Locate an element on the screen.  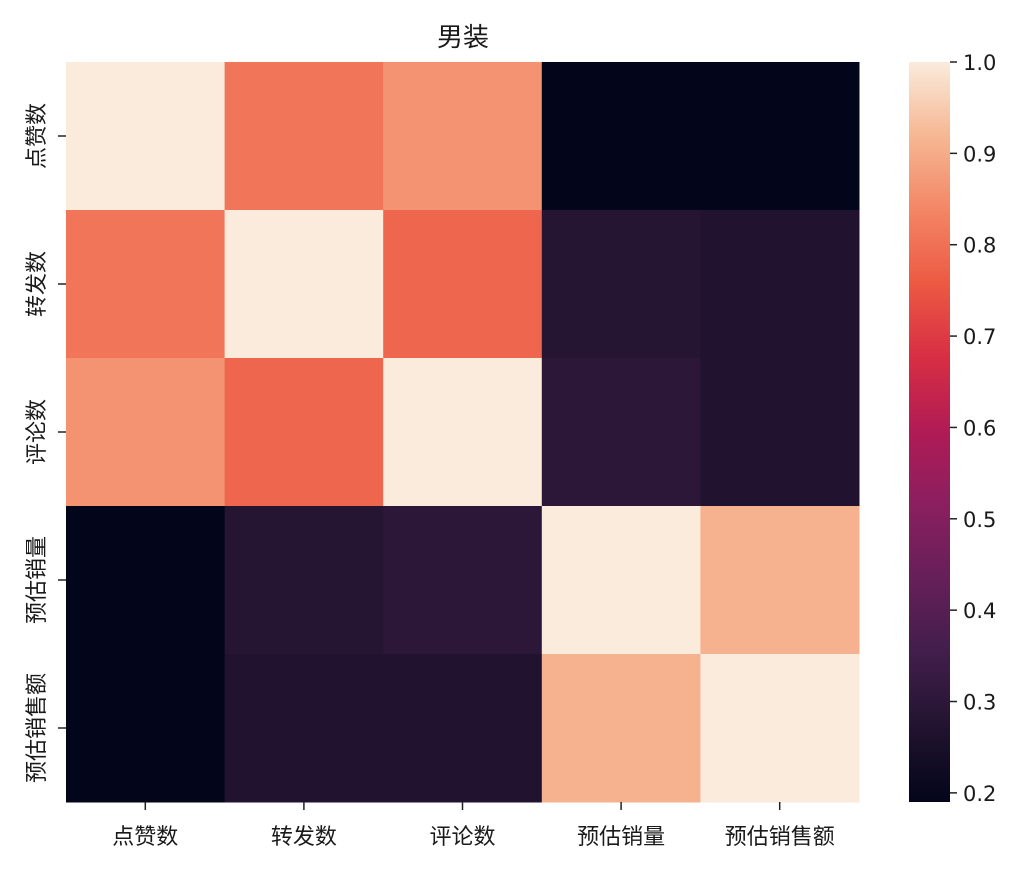
x-tick-label: 预估销售额 is located at coordinates (780, 837).